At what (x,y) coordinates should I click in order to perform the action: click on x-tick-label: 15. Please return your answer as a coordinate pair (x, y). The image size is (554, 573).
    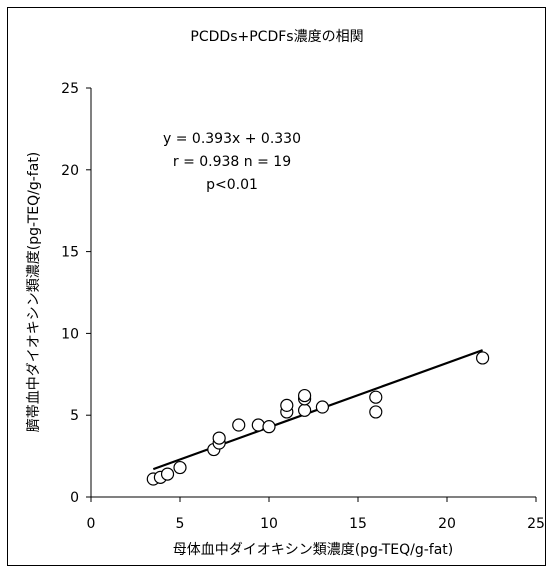
    Looking at the image, I should click on (358, 524).